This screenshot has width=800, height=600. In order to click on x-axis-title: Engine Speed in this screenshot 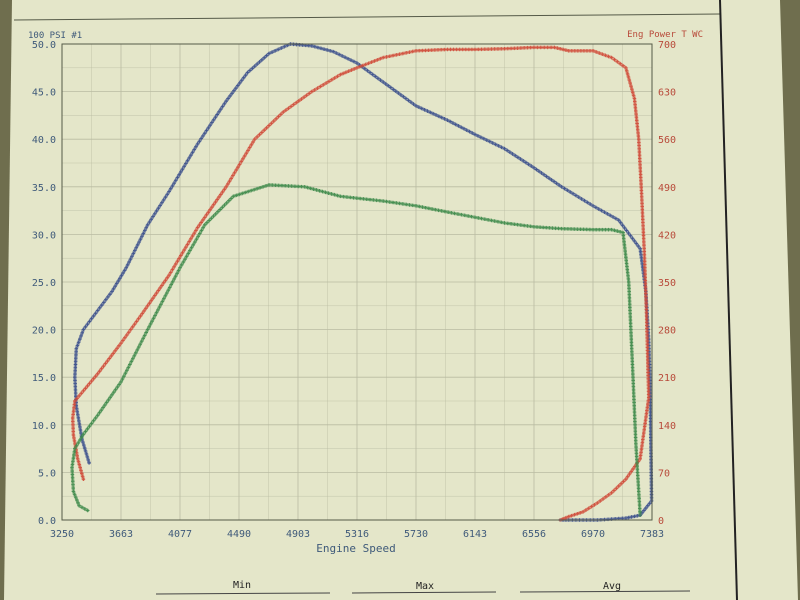, I will do `click(355, 548)`.